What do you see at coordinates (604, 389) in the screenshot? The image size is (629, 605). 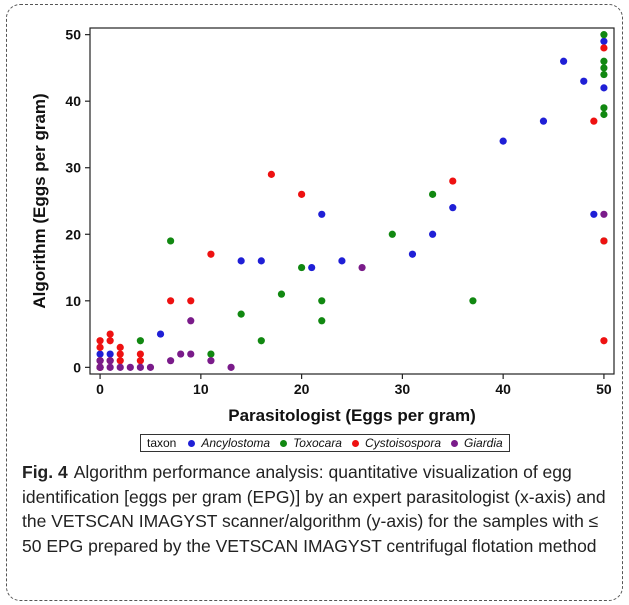 I see `x-tick-label: 50` at bounding box center [604, 389].